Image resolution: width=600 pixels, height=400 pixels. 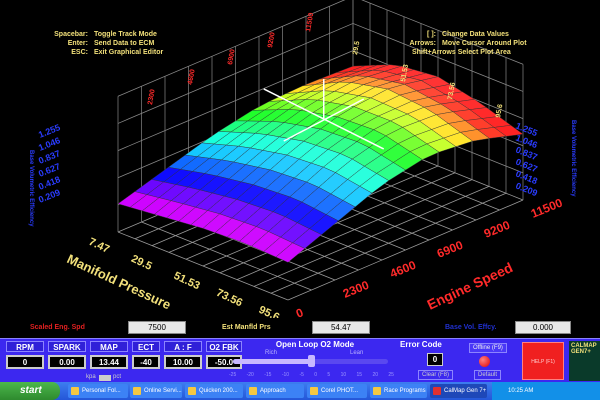 What do you see at coordinates (484, 52) in the screenshot?
I see `help-desc: Select Plot Area` at bounding box center [484, 52].